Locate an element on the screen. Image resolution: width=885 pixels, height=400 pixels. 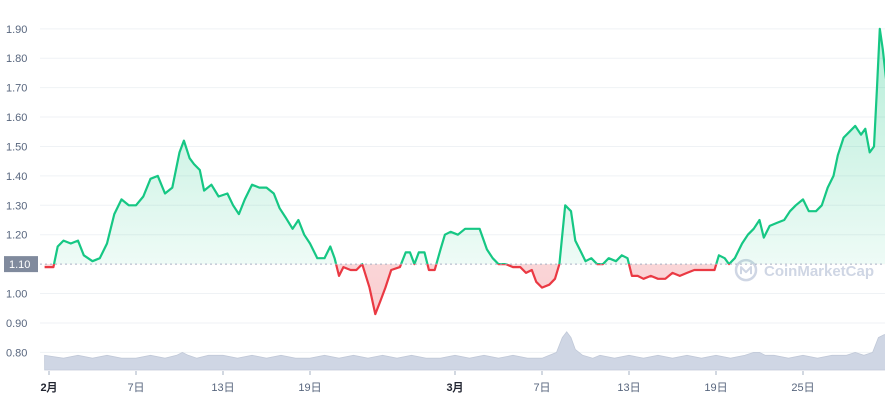
price-line-below is located at coordinates (387, 290).